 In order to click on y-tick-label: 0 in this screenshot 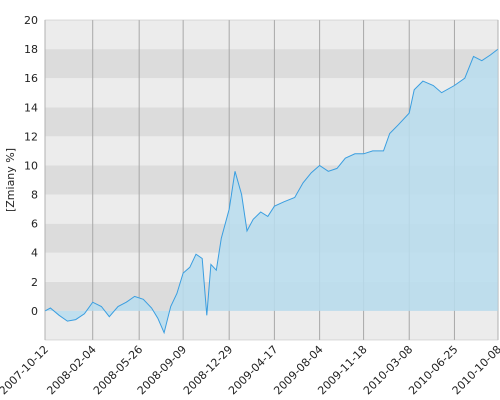, I will do `click(34, 311)`.